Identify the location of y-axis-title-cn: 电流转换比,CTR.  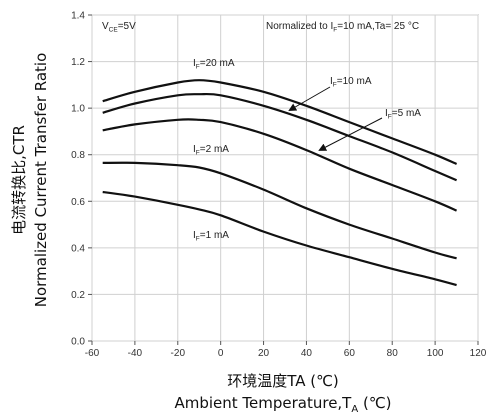
(19, 180).